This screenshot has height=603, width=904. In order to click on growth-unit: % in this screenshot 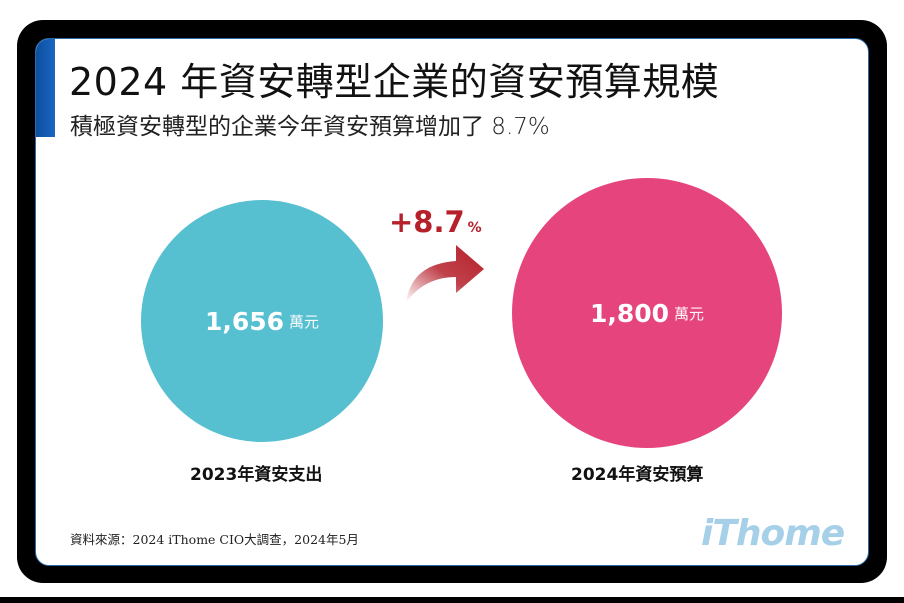, I will do `click(474, 228)`.